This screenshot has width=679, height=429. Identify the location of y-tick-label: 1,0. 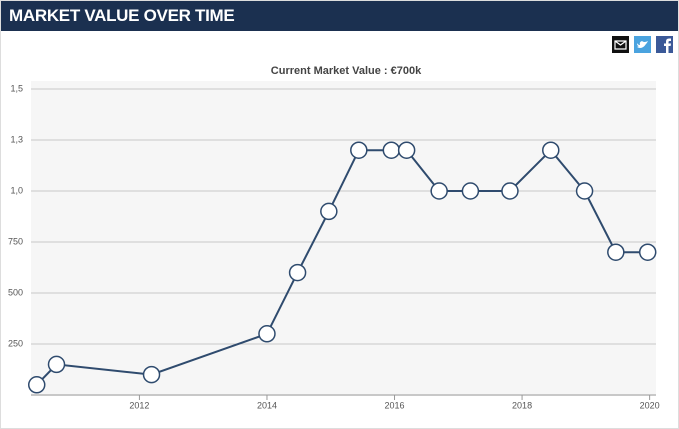
(16, 190).